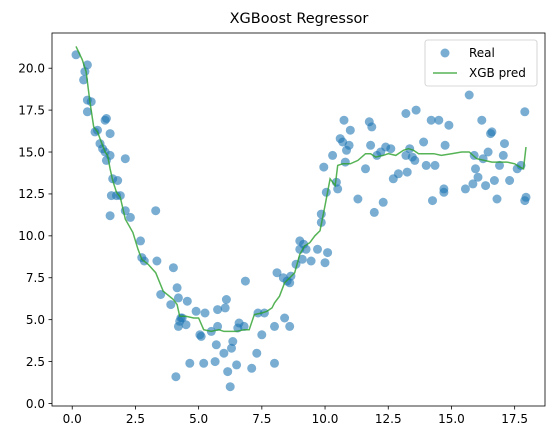  What do you see at coordinates (72, 419) in the screenshot?
I see `x-tick-label-0: 0.0` at bounding box center [72, 419].